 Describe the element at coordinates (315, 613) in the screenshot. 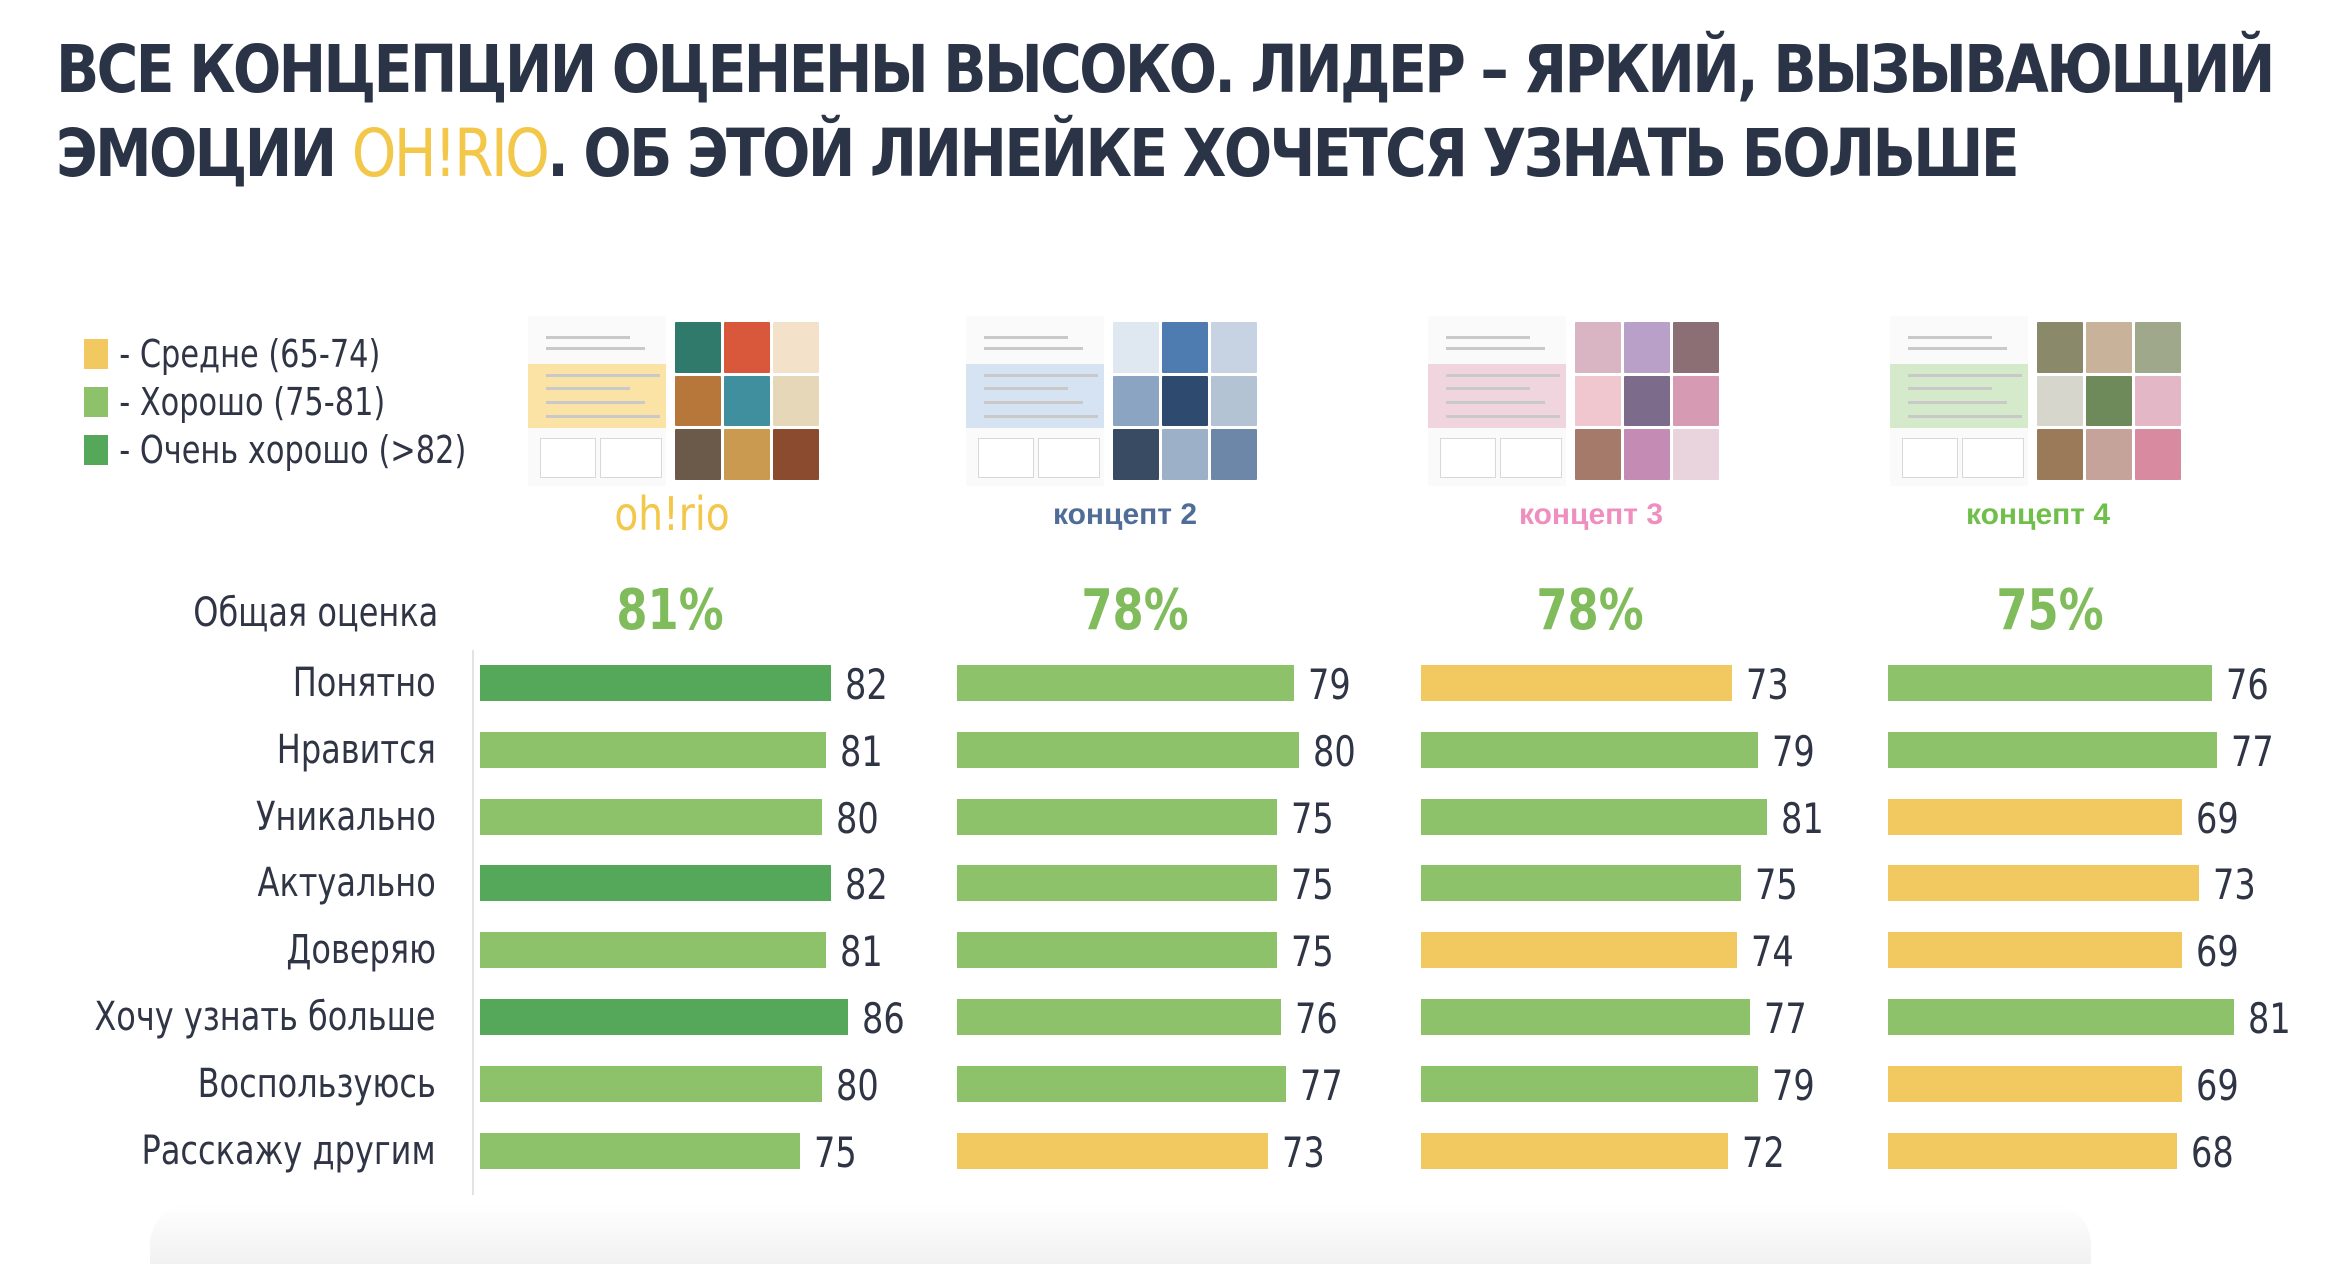

I see `overall-score-label: Общая оценка` at that location.